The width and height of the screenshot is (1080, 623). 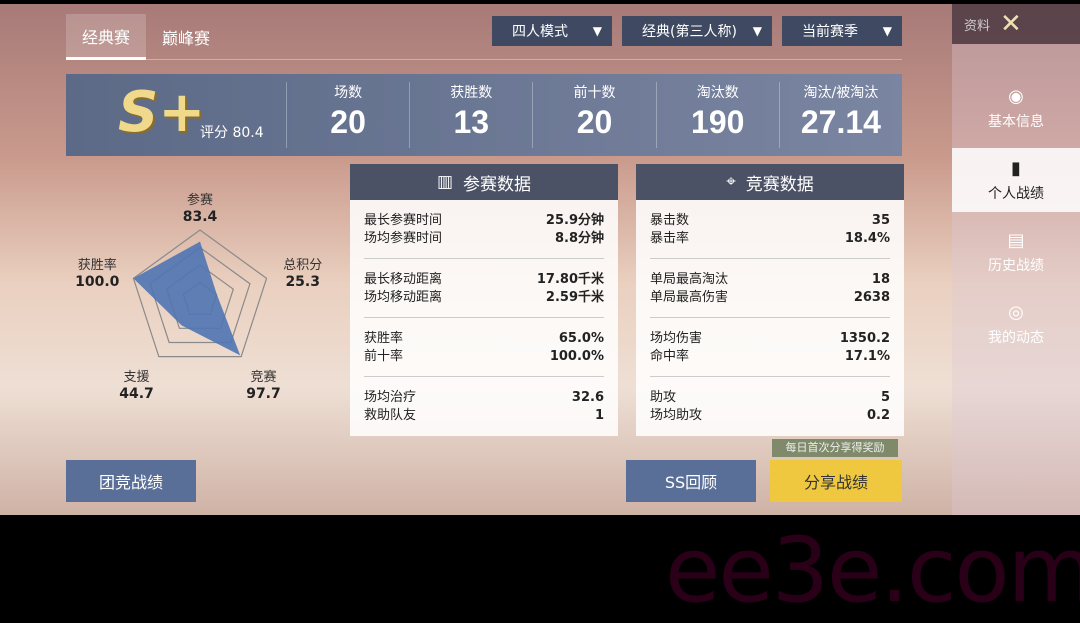 I want to click on sidebar-header: 资料 ✕, so click(x=1016, y=24).